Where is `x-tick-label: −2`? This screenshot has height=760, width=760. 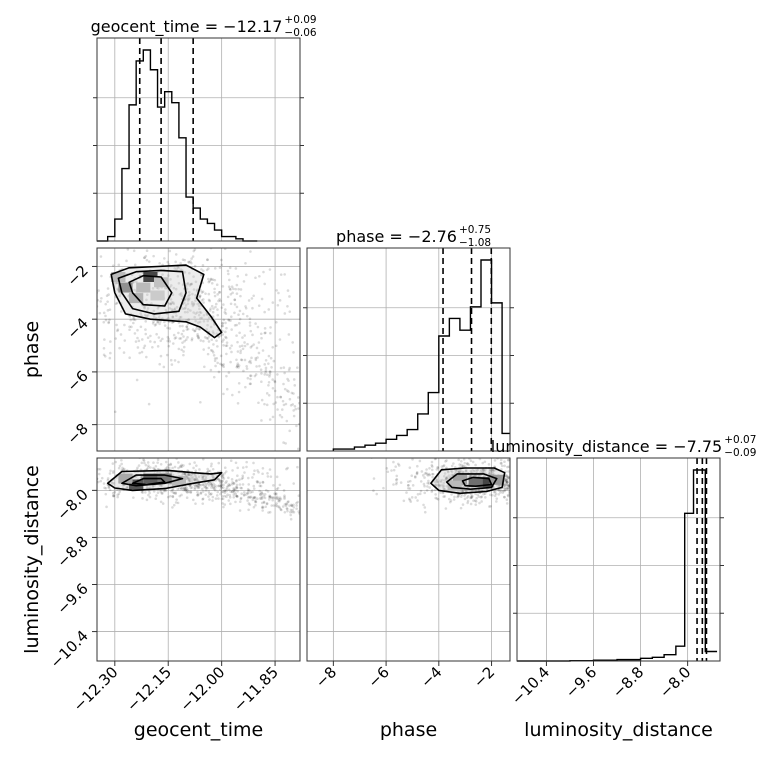 x-tick-label: −2 is located at coordinates (484, 677).